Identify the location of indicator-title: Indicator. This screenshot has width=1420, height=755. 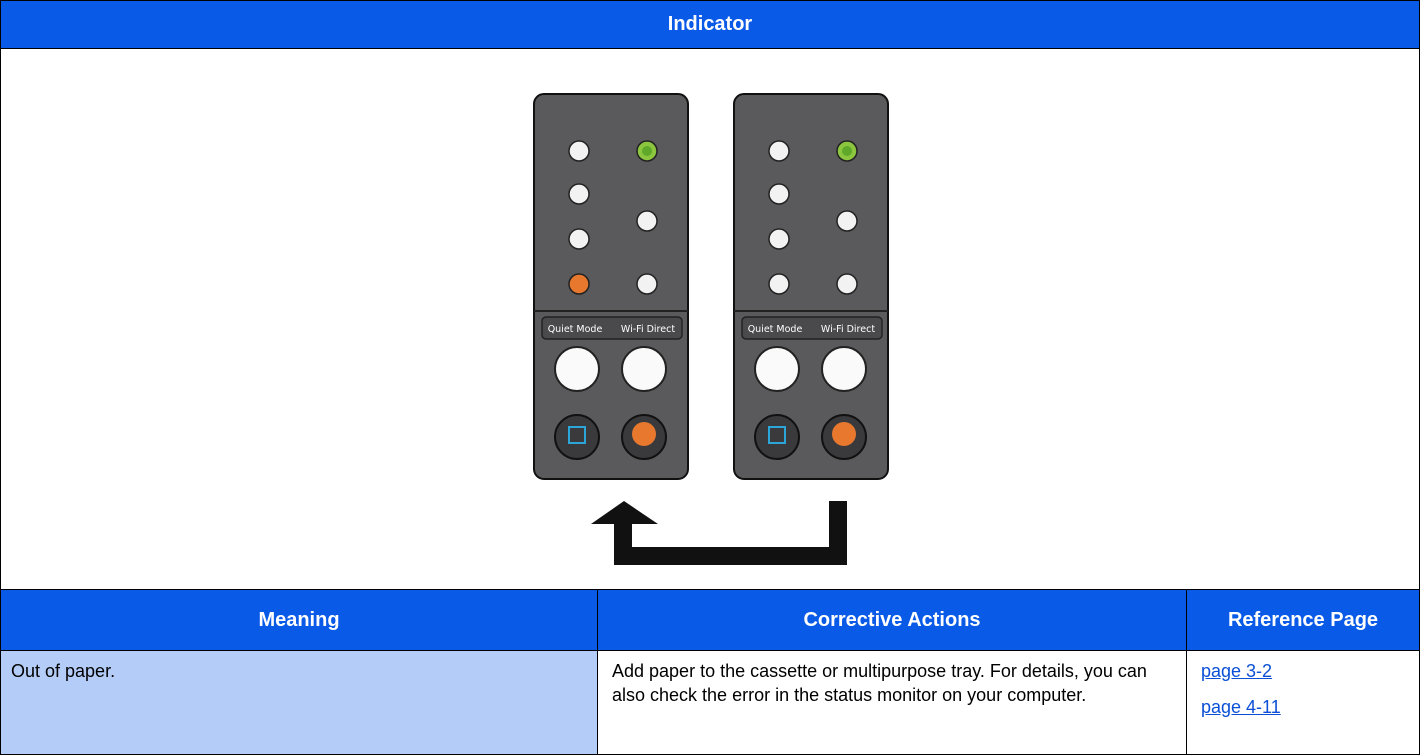
(710, 25).